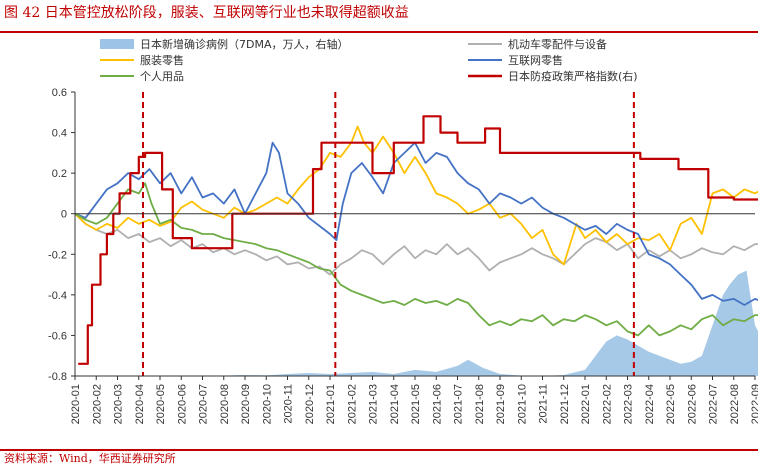  Describe the element at coordinates (140, 404) in the screenshot. I see `x-tick-label: 2020-04` at that location.